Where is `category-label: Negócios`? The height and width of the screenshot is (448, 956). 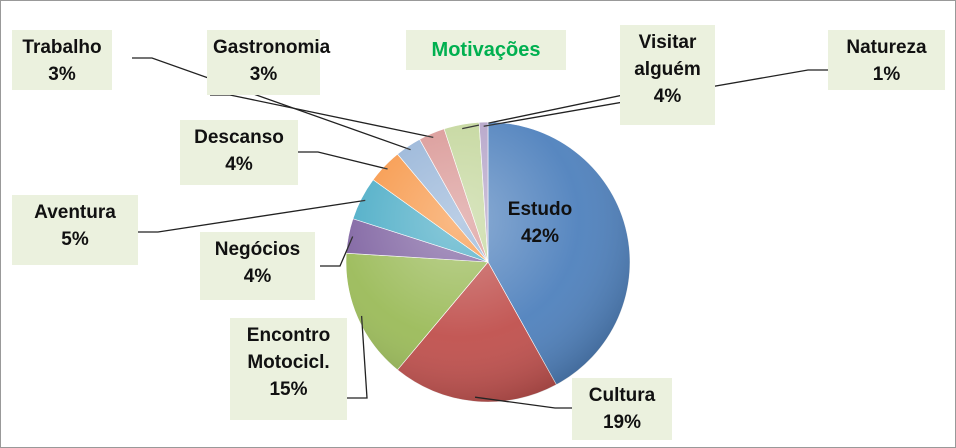 category-label: Negócios is located at coordinates (257, 249).